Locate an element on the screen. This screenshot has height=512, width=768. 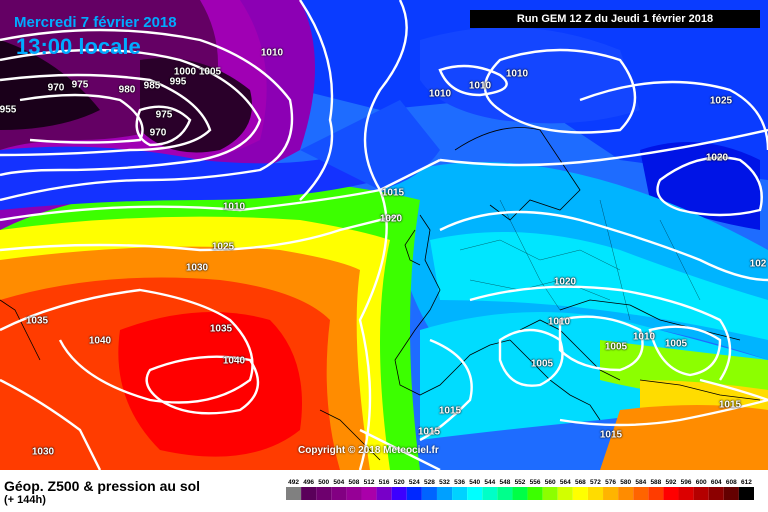
scale-tick-label: 500 is located at coordinates (323, 482).